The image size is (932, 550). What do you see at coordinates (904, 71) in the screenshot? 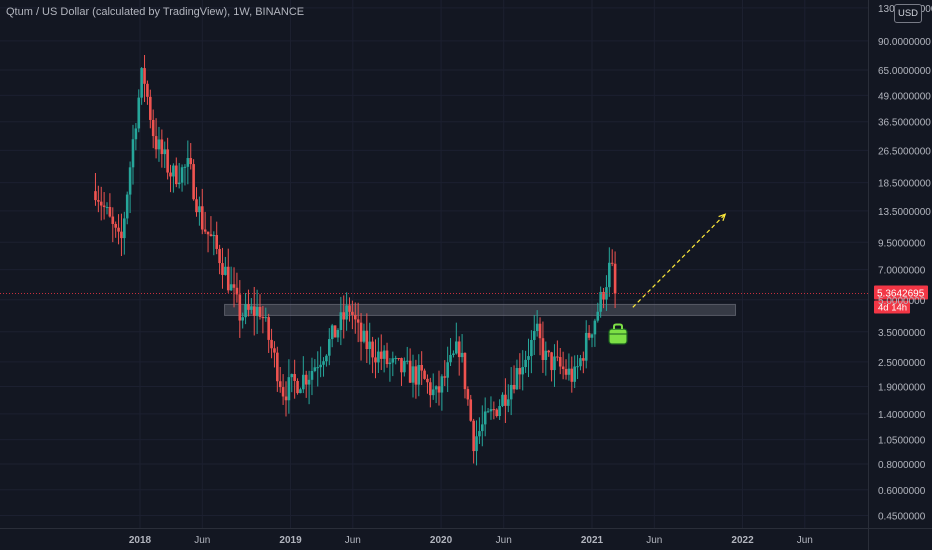
I see `y-tick-label: 65.0000000` at bounding box center [904, 71].